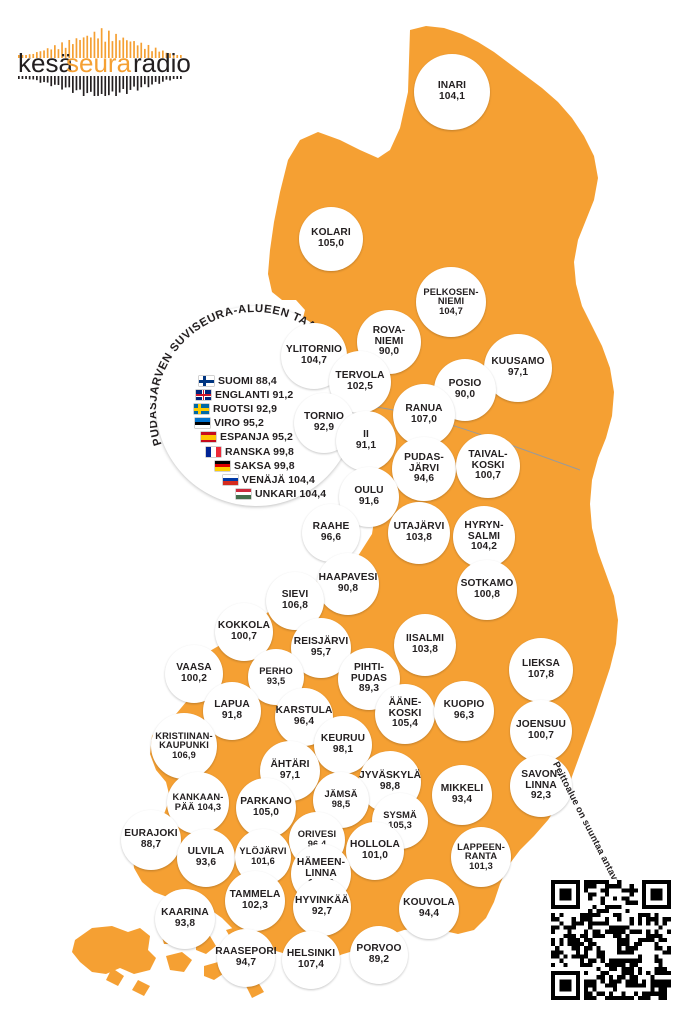 The height and width of the screenshot is (1024, 694). What do you see at coordinates (184, 754) in the screenshot?
I see `station-frequency: 106,9` at bounding box center [184, 754].